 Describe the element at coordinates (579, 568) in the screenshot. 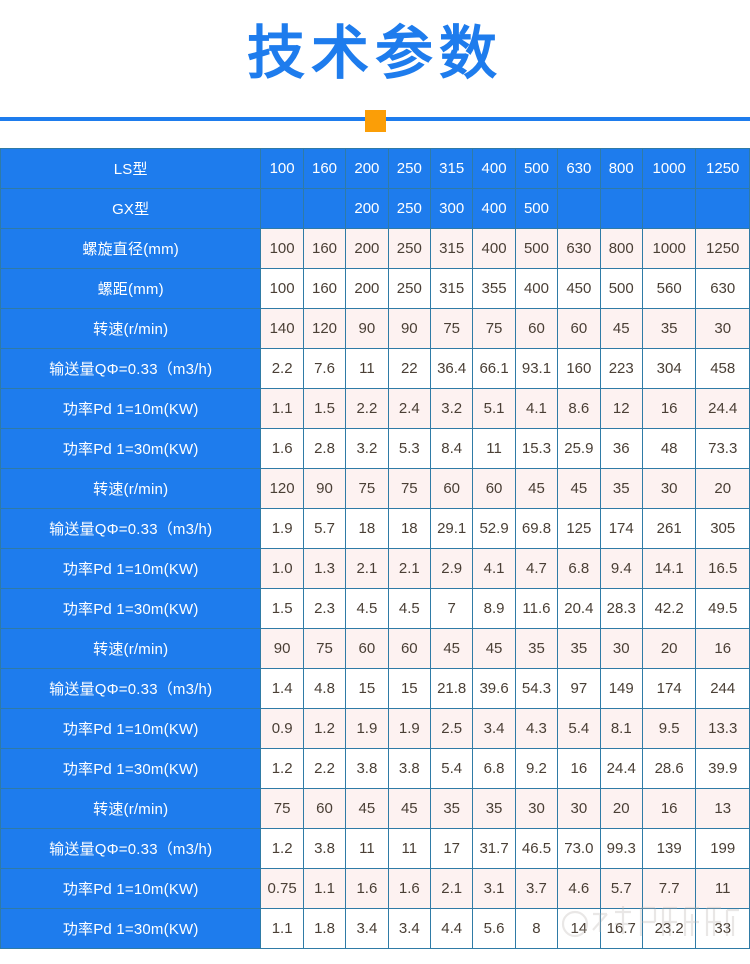

I see `table-cell: 6.8` at that location.